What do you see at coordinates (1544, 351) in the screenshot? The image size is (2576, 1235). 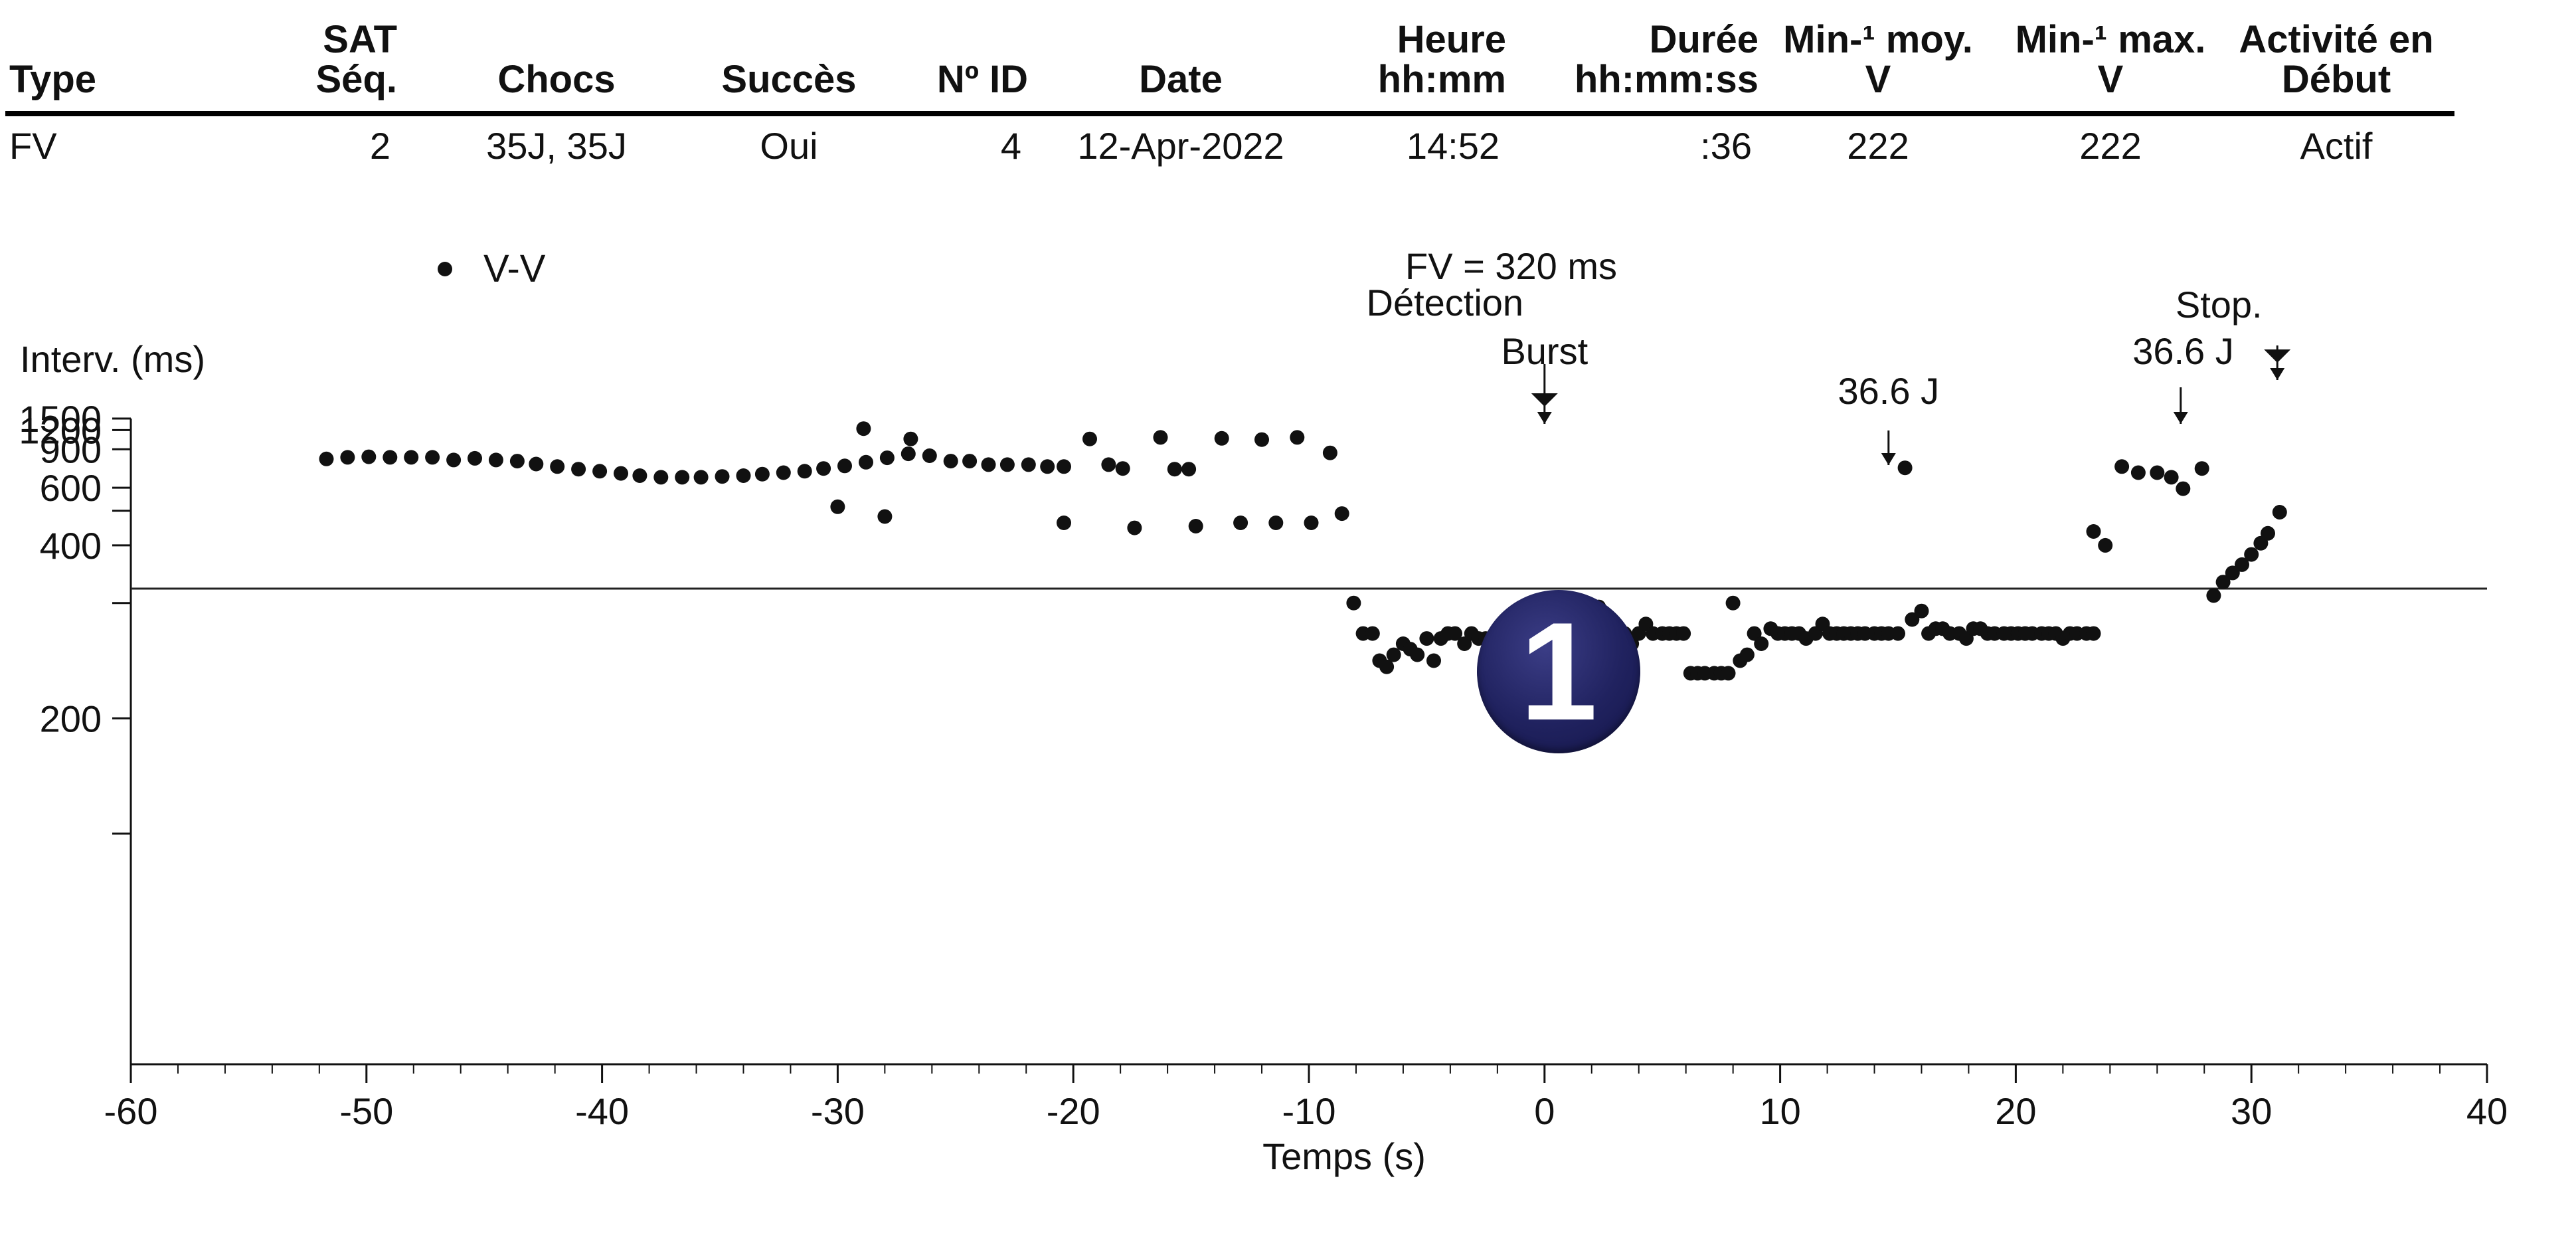 I see `event-label: Burst` at bounding box center [1544, 351].